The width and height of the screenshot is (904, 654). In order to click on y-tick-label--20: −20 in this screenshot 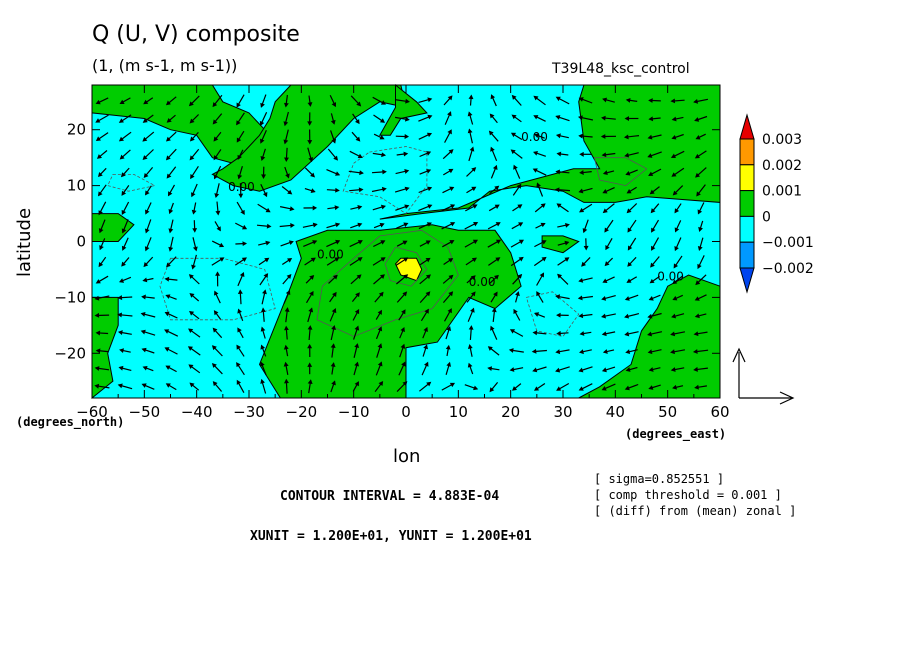, I will do `click(70, 353)`.